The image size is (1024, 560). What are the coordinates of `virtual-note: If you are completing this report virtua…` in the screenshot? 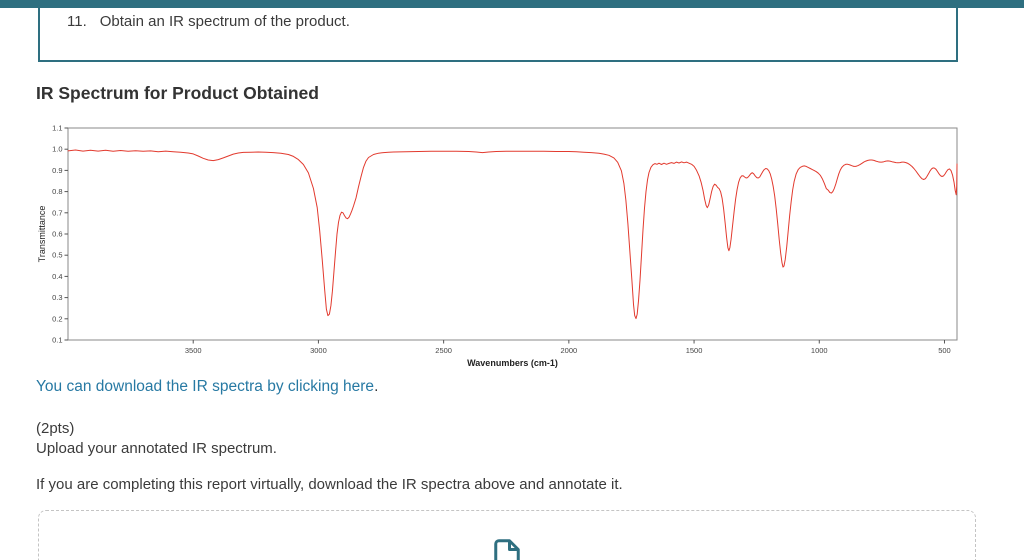 It's located at (329, 484).